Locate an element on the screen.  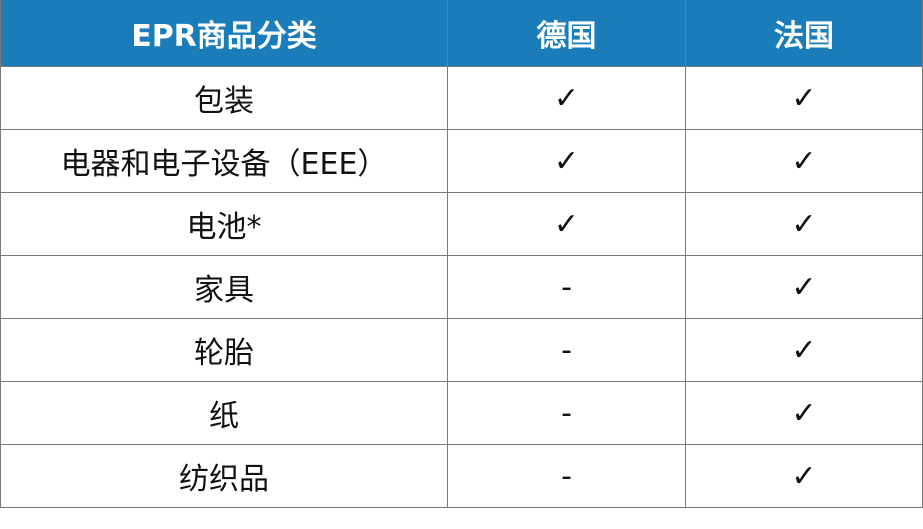
table-row: 家具 - ✓ is located at coordinates (461, 287).